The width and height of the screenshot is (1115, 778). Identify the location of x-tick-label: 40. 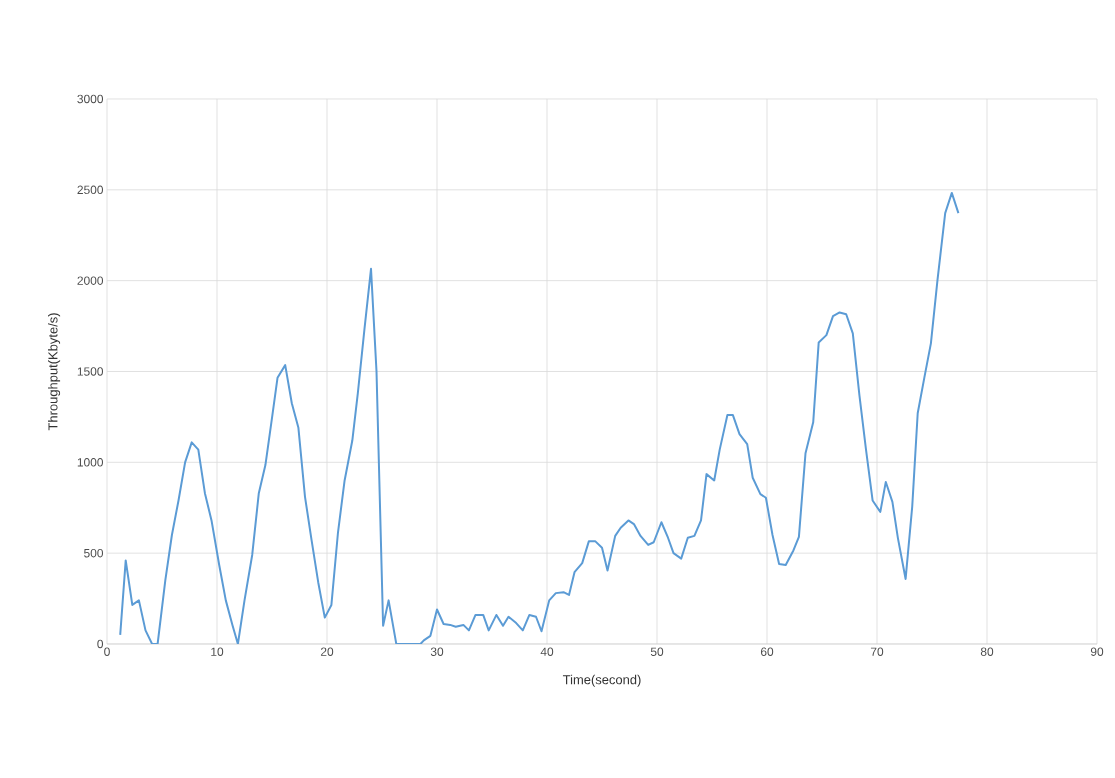
(547, 651).